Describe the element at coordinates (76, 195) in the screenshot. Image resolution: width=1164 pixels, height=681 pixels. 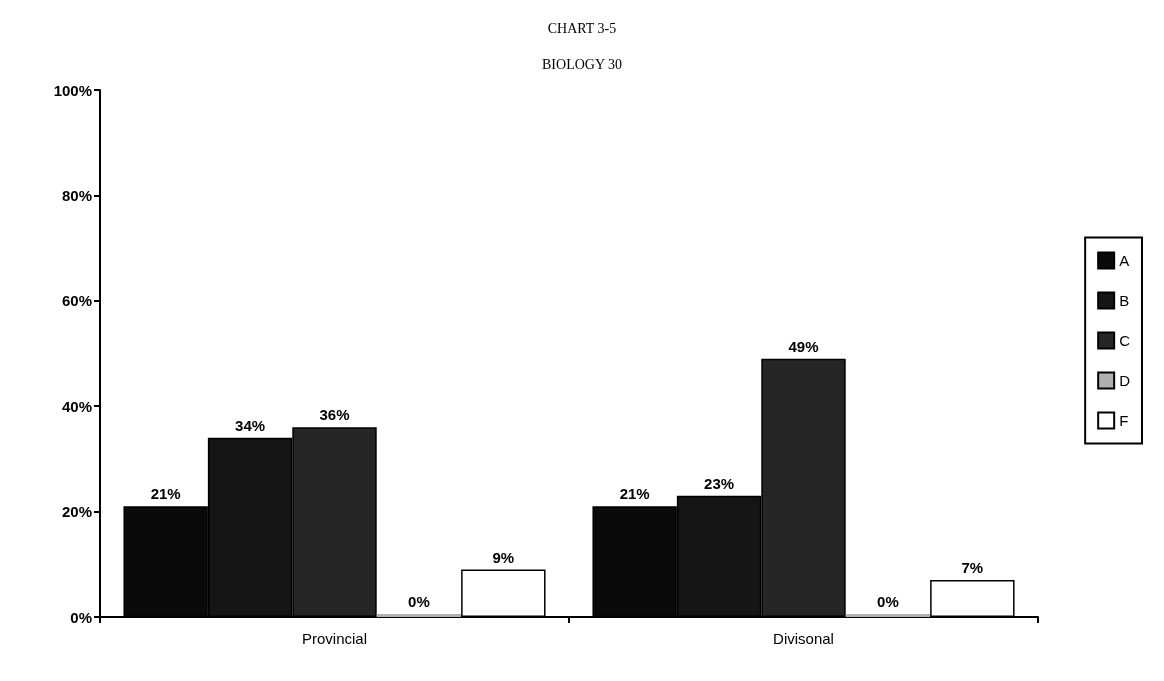
I see `y-tick-label: 80%` at that location.